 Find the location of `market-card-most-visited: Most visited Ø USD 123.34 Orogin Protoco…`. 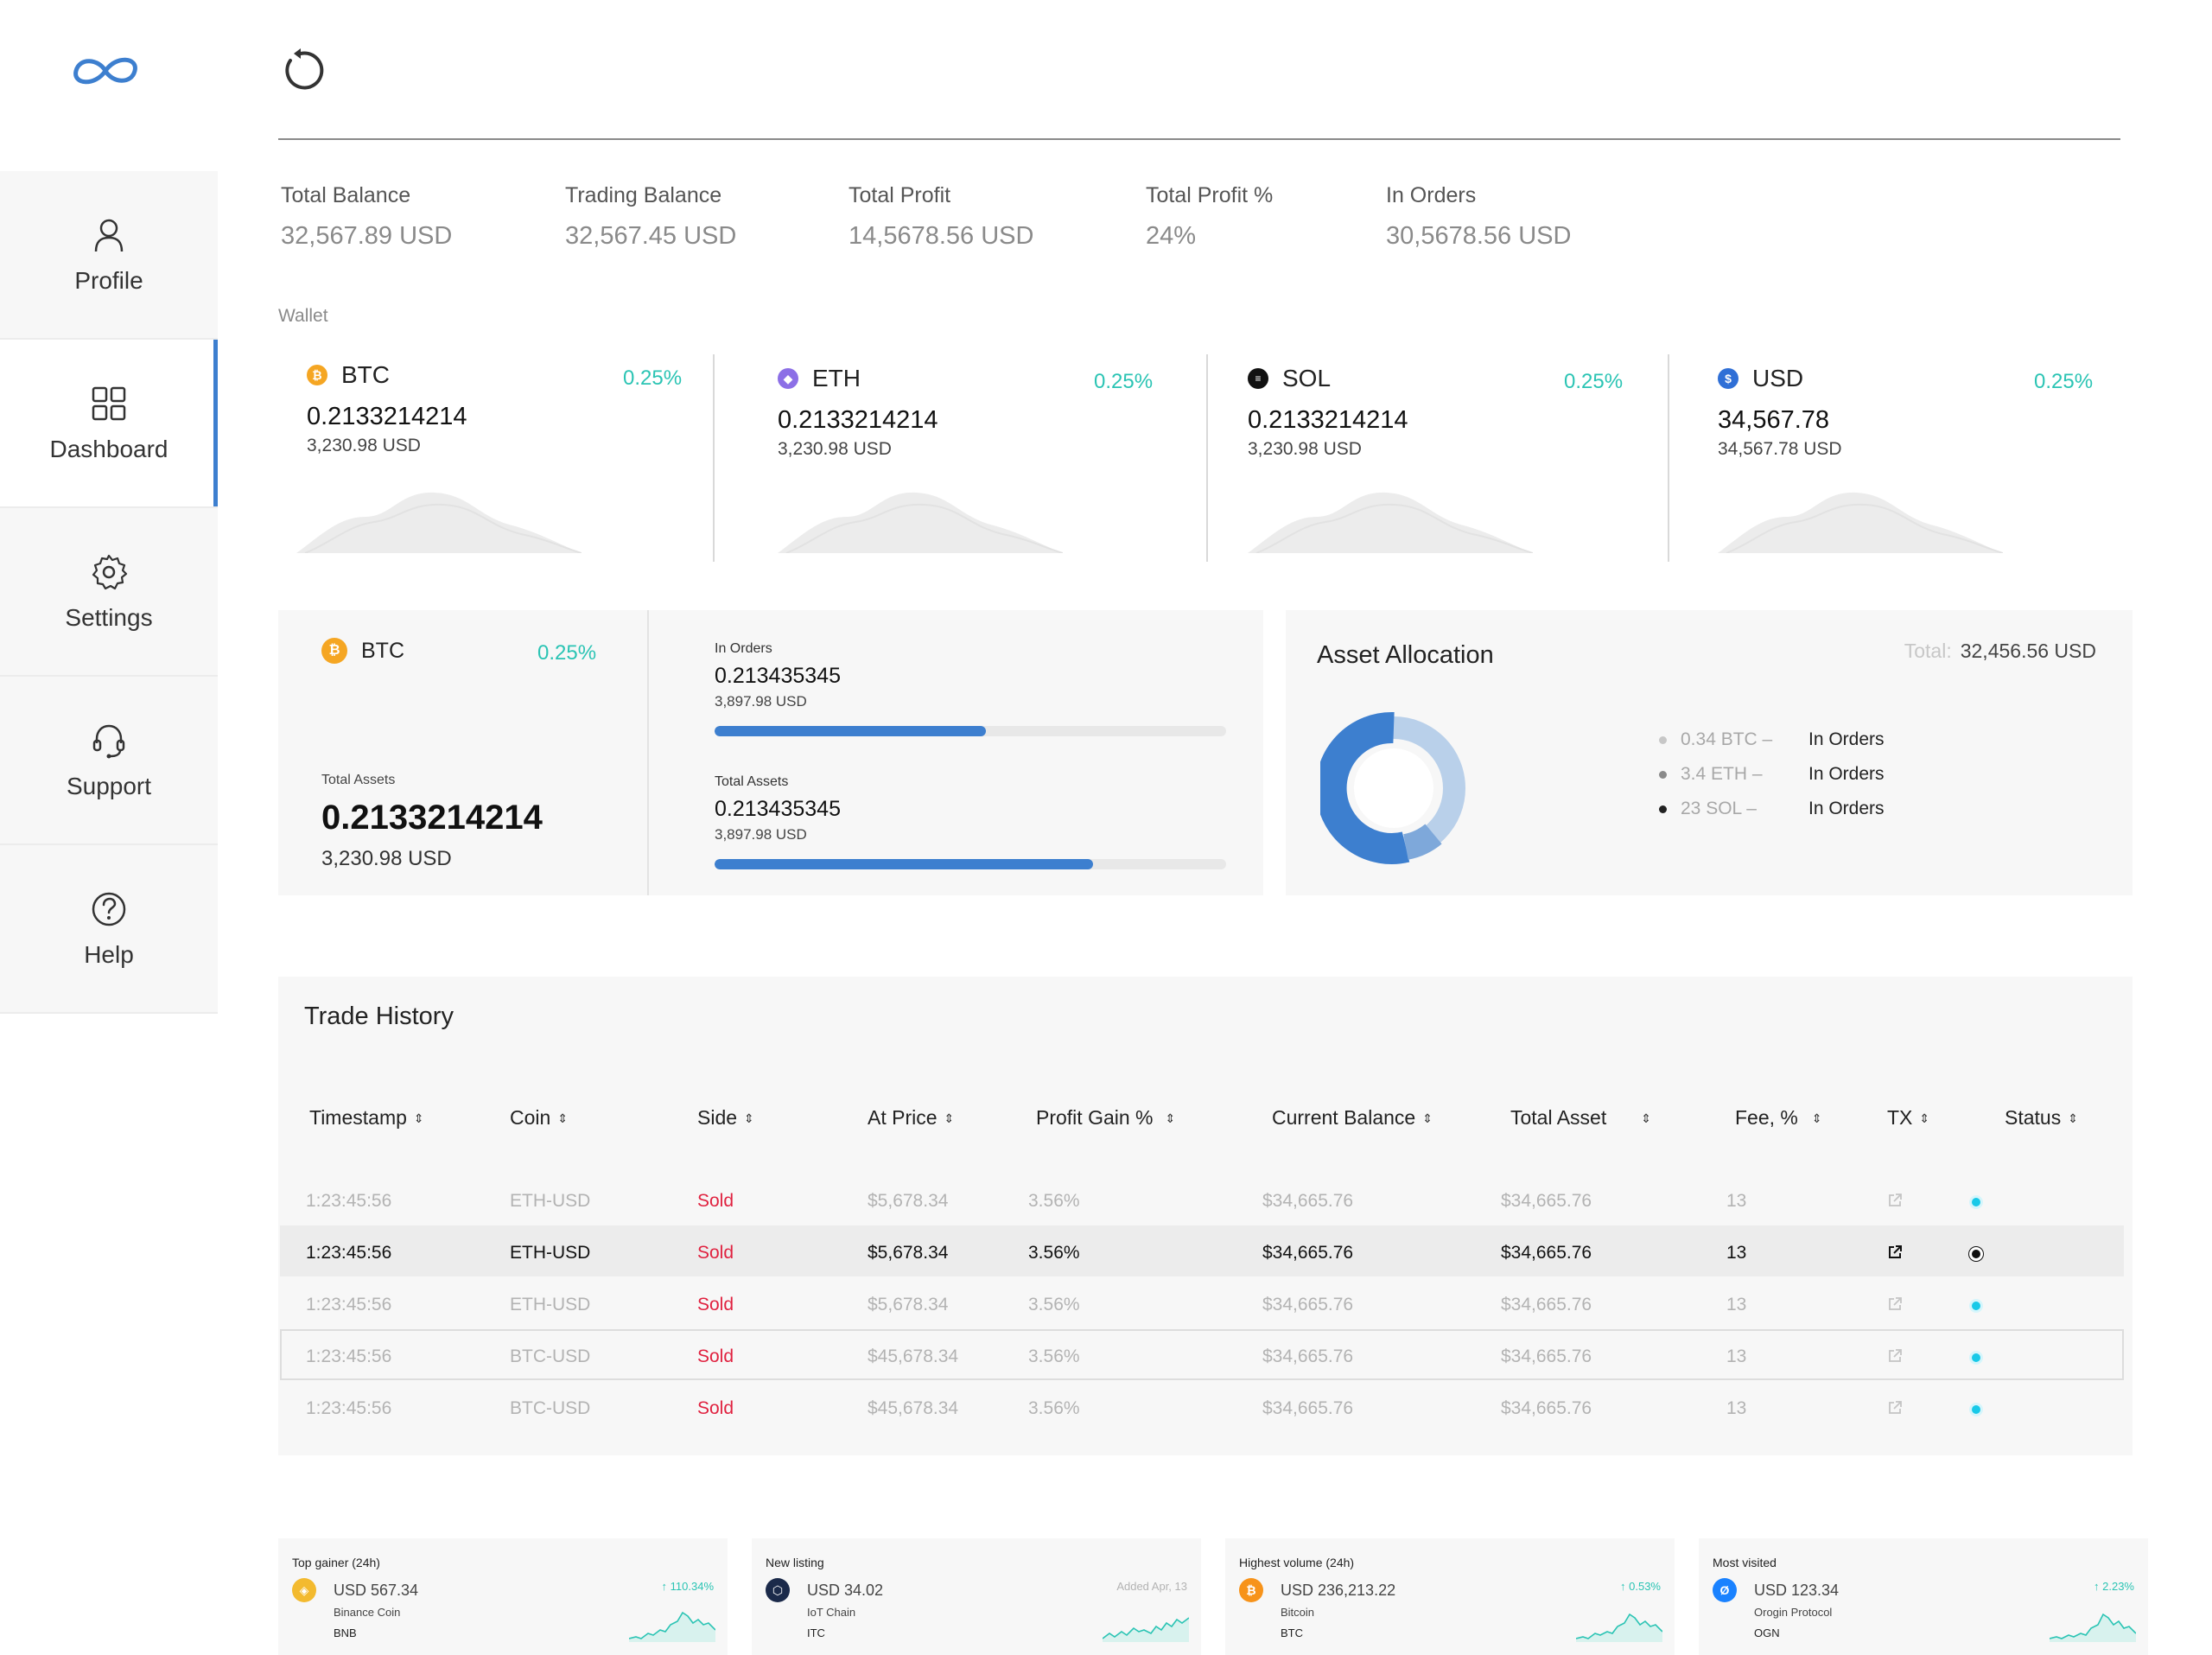

market-card-most-visited: Most visited Ø USD 123.34 Orogin Protoco… is located at coordinates (1924, 1596).